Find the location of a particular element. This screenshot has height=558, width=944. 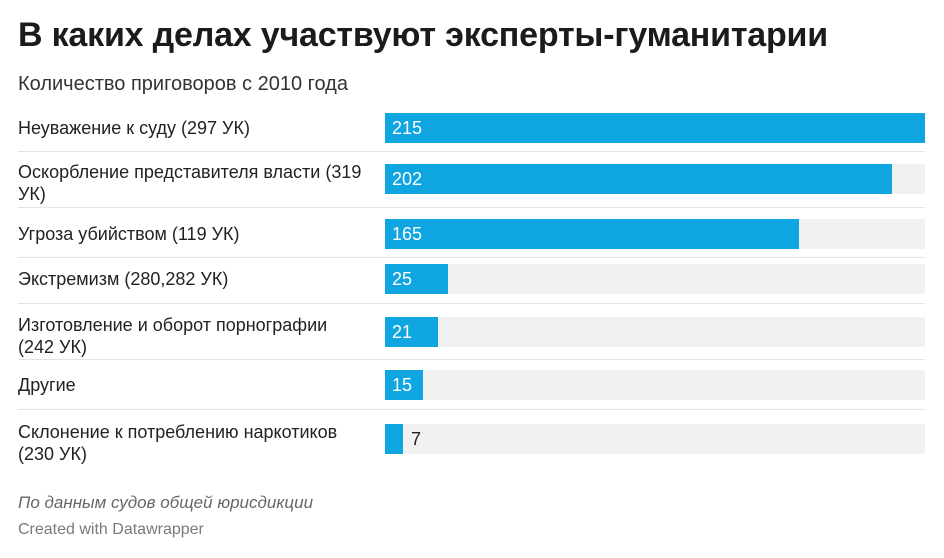

category-label: Экстремизм (280,282 УК) is located at coordinates (123, 279).